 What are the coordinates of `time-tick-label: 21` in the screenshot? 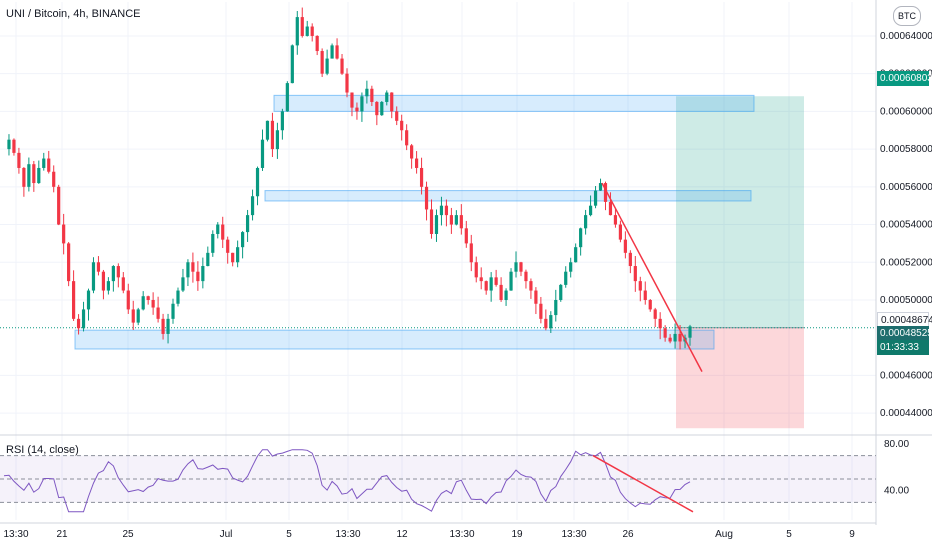 It's located at (62, 534).